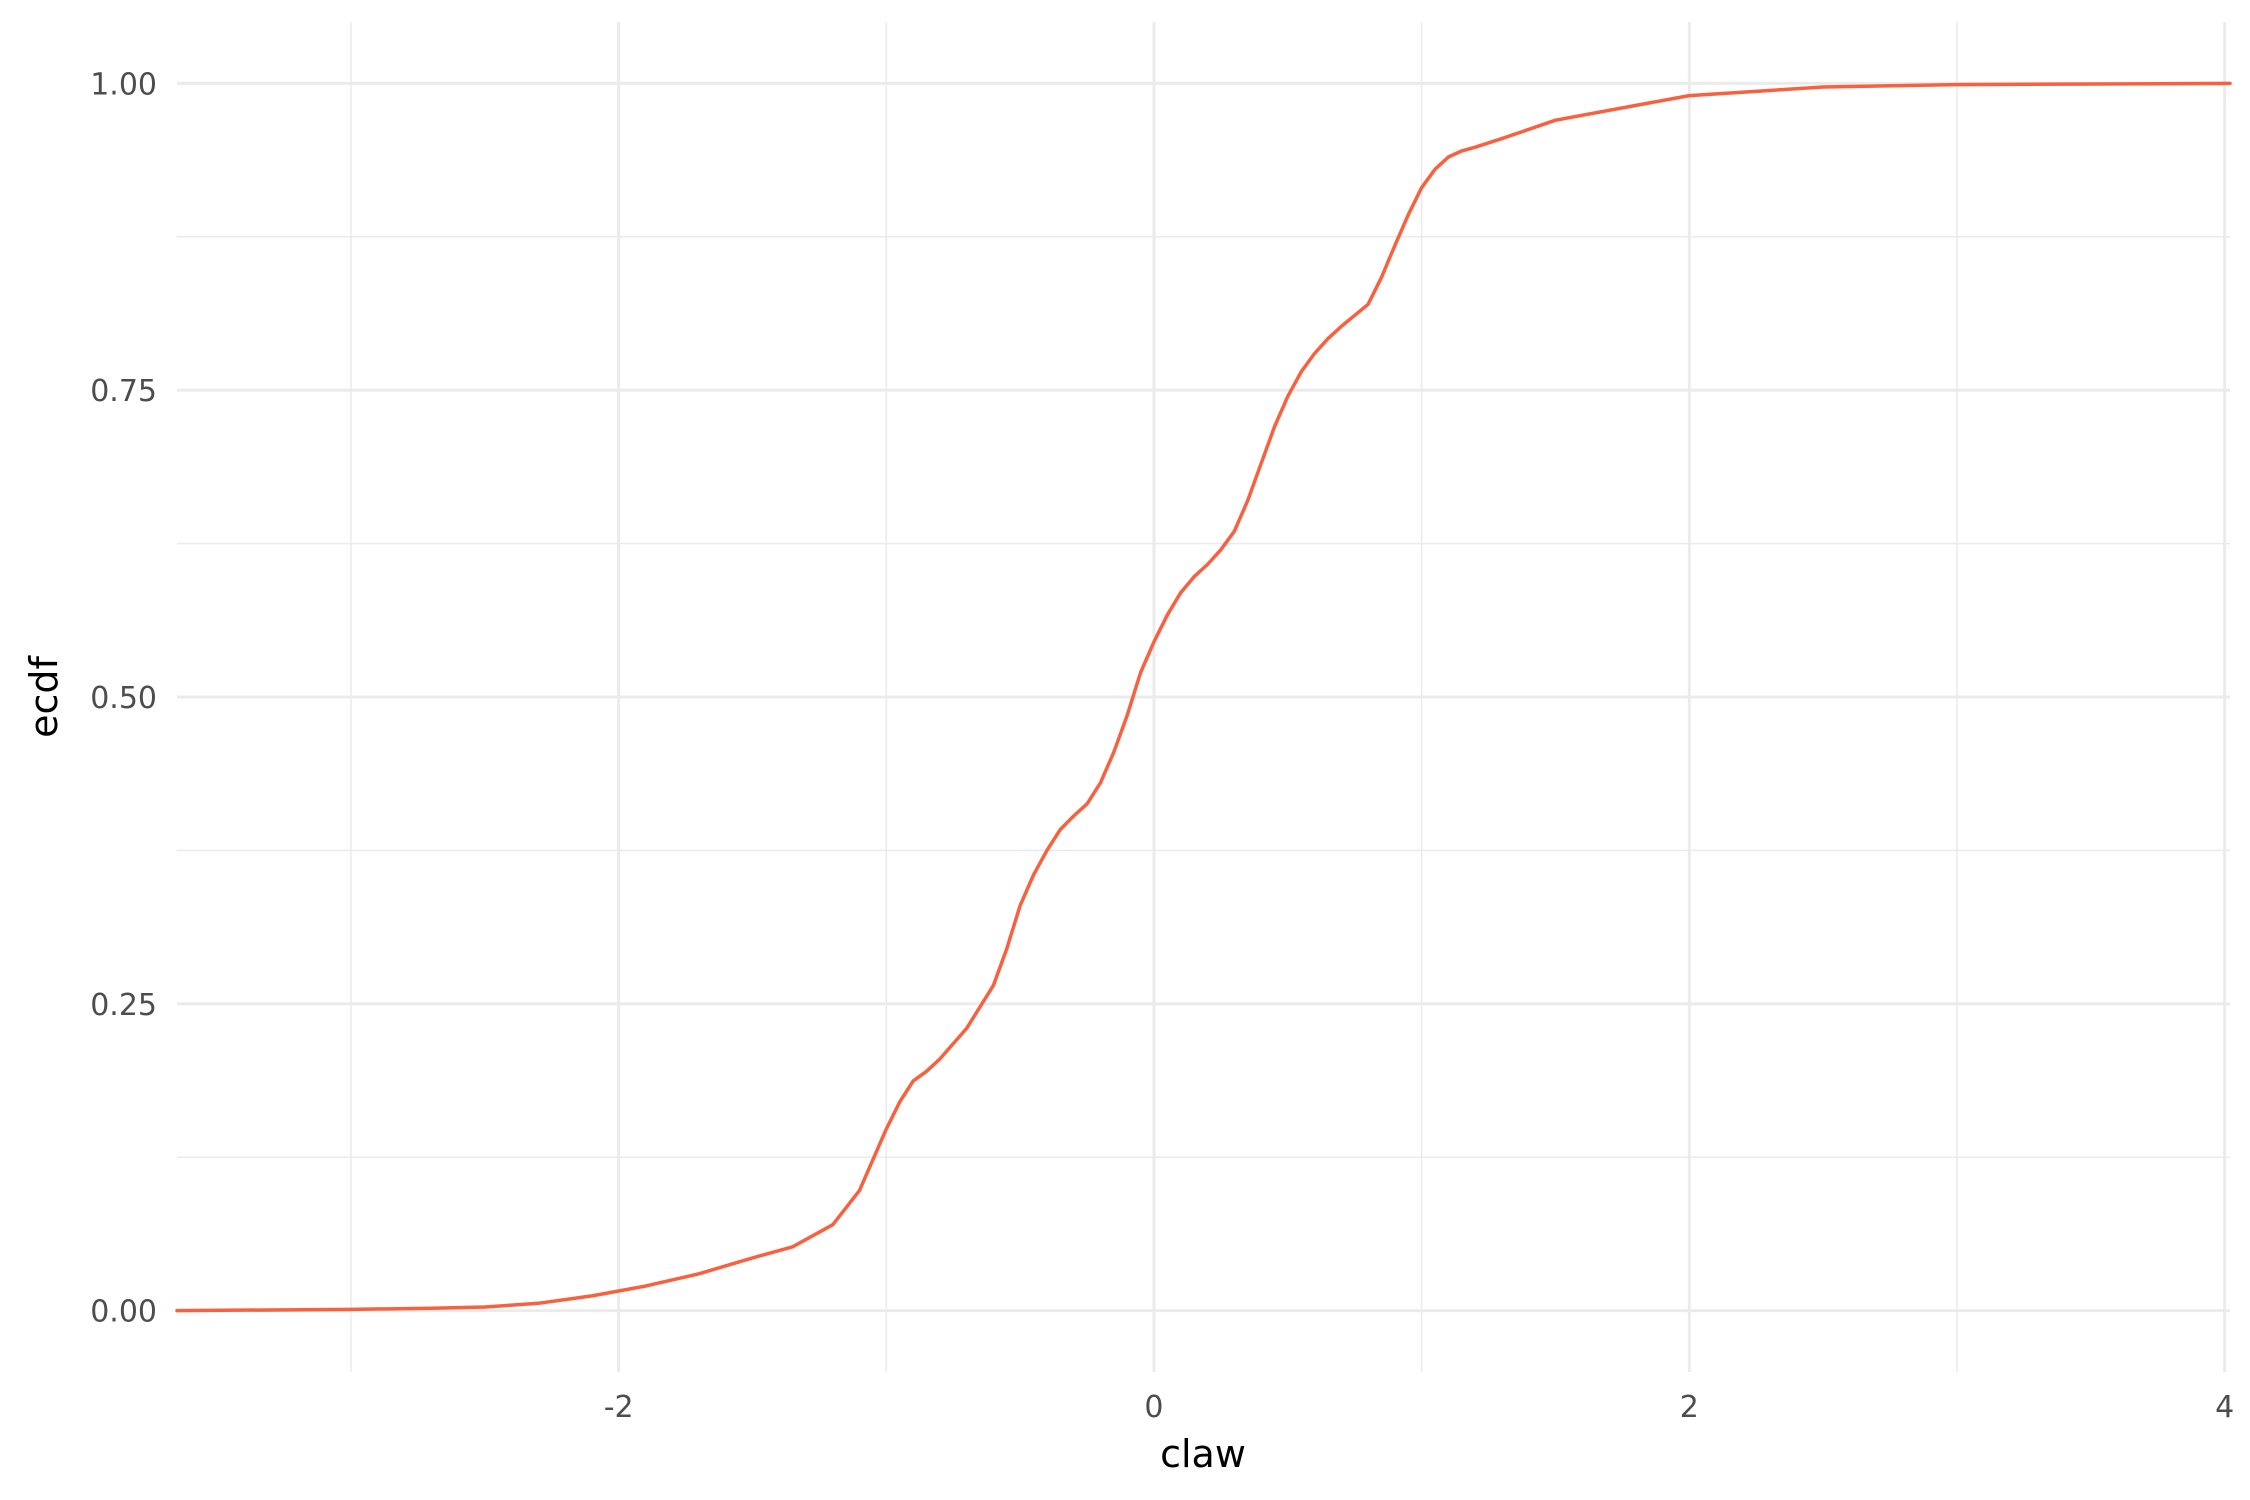  I want to click on x-tick-label: 4, so click(2224, 1407).